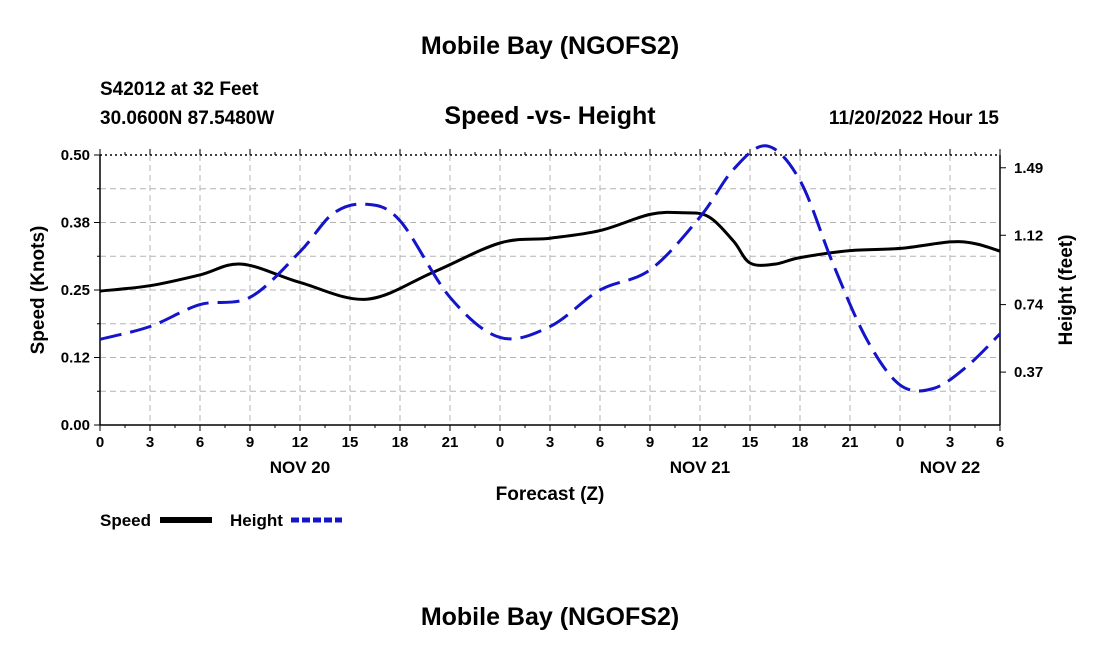 The image size is (1100, 655). I want to click on page-title: Mobile Bay (NGOFS2), so click(550, 46).